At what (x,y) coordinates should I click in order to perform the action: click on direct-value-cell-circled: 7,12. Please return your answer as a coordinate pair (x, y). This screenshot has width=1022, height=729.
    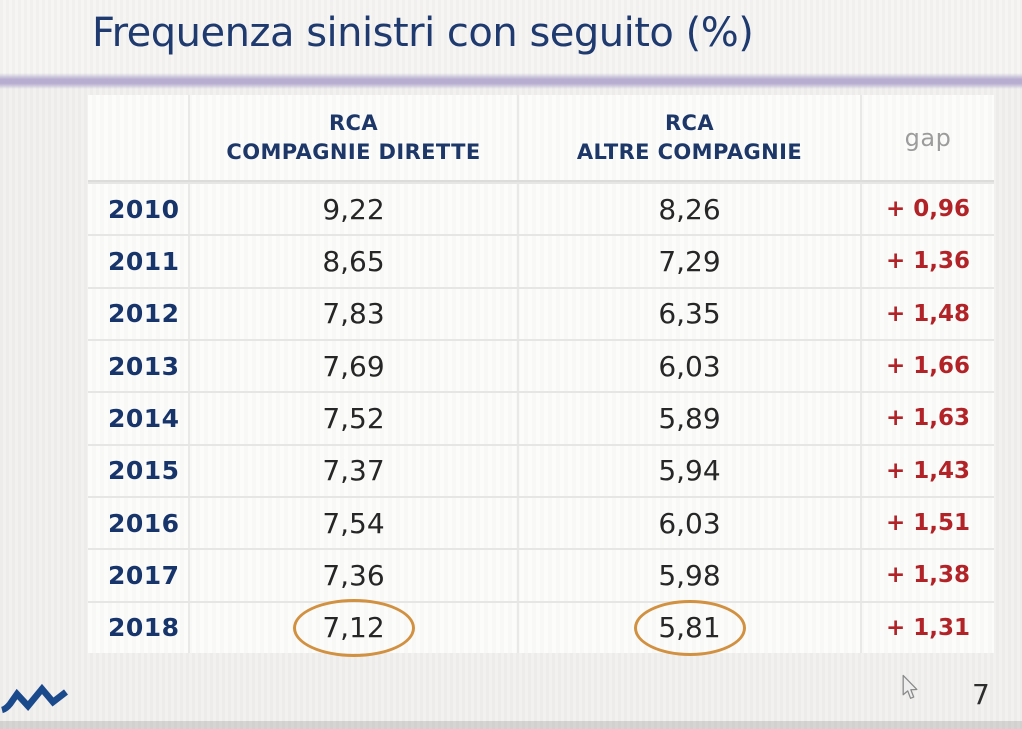
    Looking at the image, I should click on (352, 627).